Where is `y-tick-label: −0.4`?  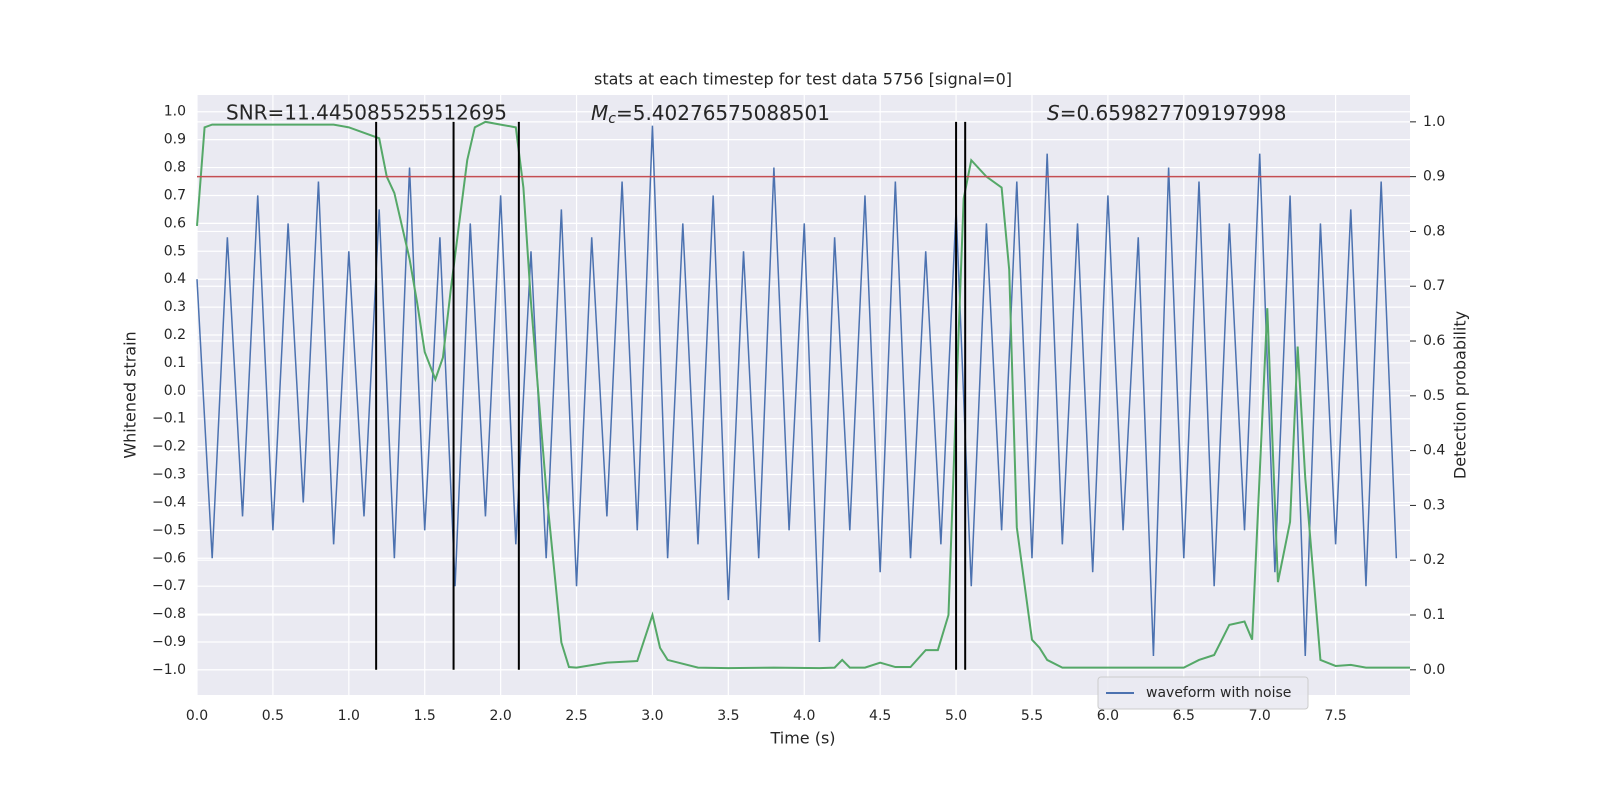 y-tick-label: −0.4 is located at coordinates (169, 502).